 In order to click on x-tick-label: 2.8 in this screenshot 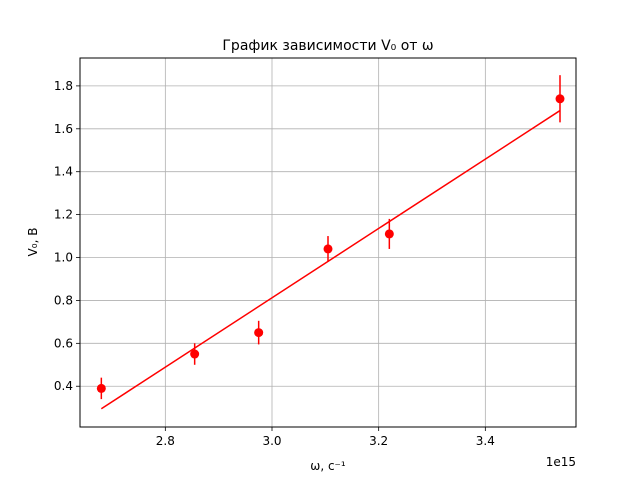, I will do `click(165, 441)`.